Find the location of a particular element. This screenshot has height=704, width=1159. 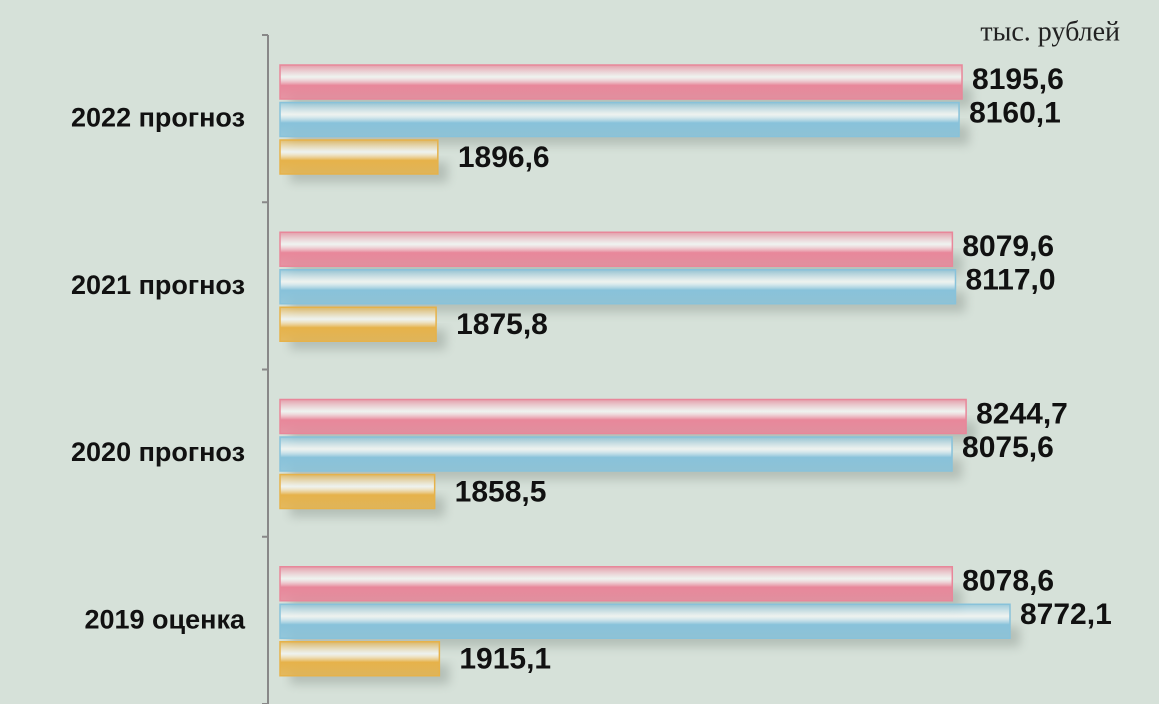

category-label: 2021 прогноз is located at coordinates (158, 285).